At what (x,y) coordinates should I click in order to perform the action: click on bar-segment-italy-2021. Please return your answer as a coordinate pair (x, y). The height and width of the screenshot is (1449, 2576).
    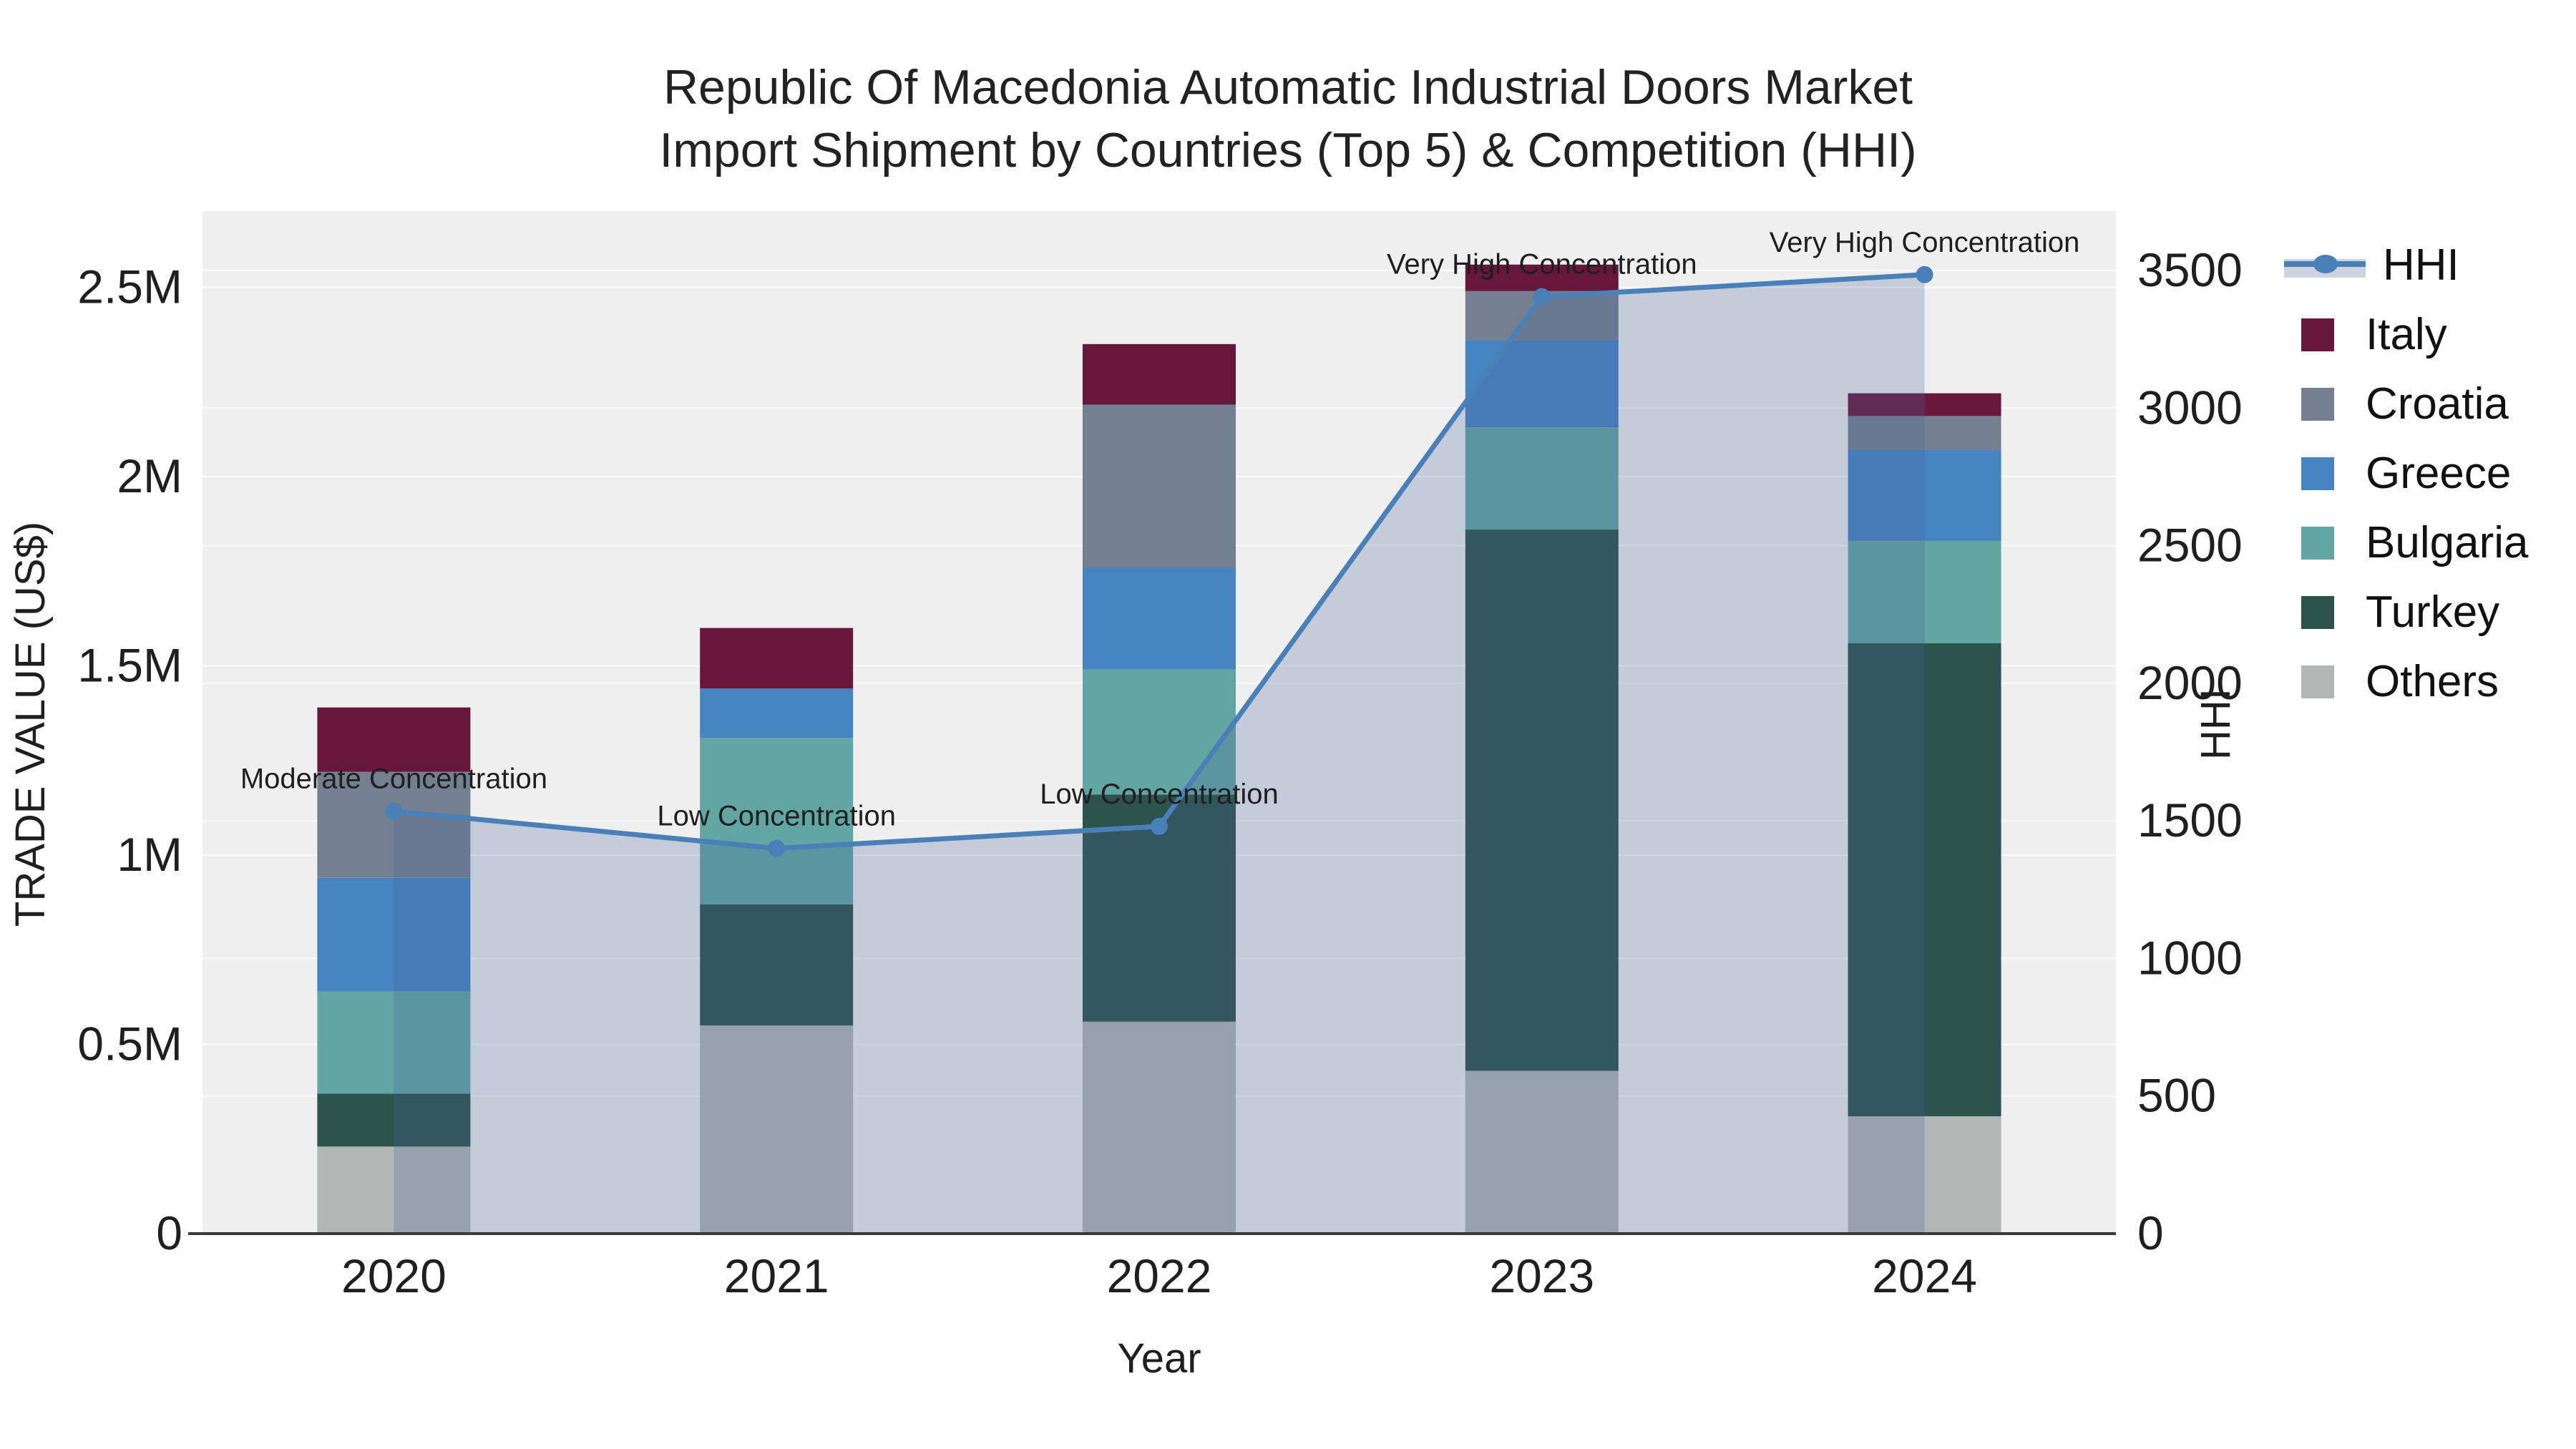
    Looking at the image, I should click on (777, 658).